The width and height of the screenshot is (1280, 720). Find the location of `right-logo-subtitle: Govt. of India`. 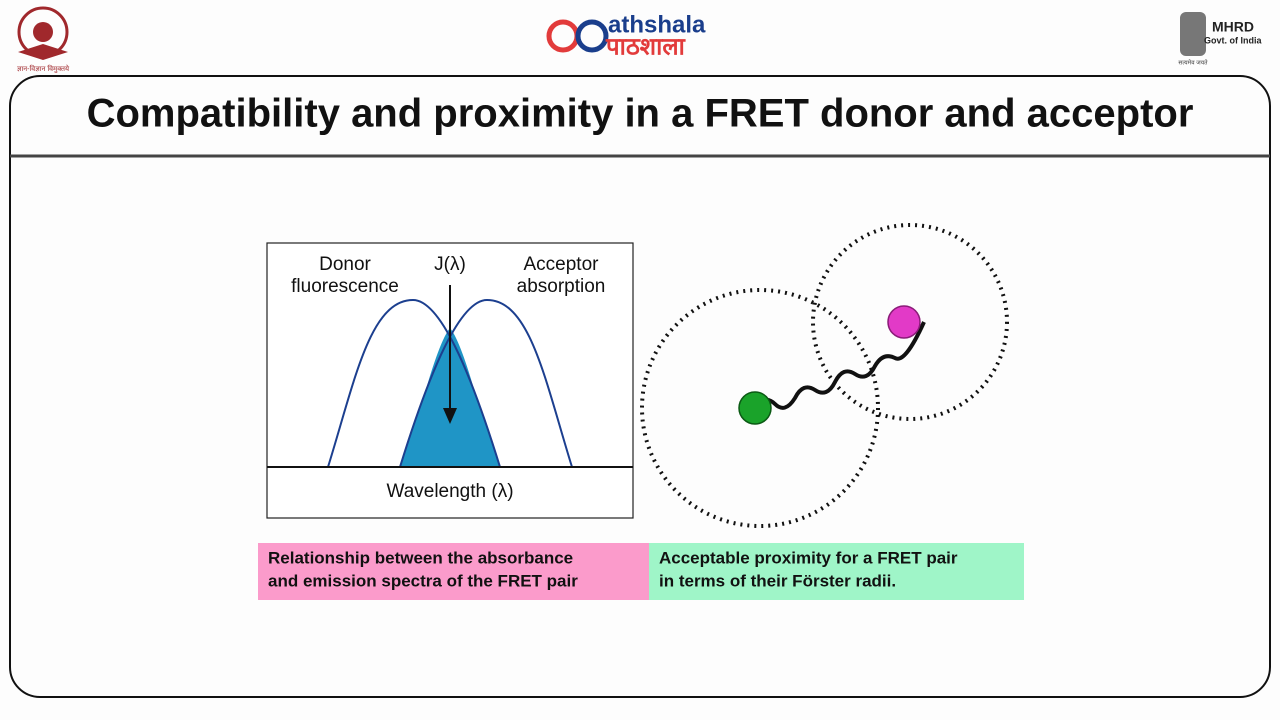

right-logo-subtitle: Govt. of India is located at coordinates (1233, 40).